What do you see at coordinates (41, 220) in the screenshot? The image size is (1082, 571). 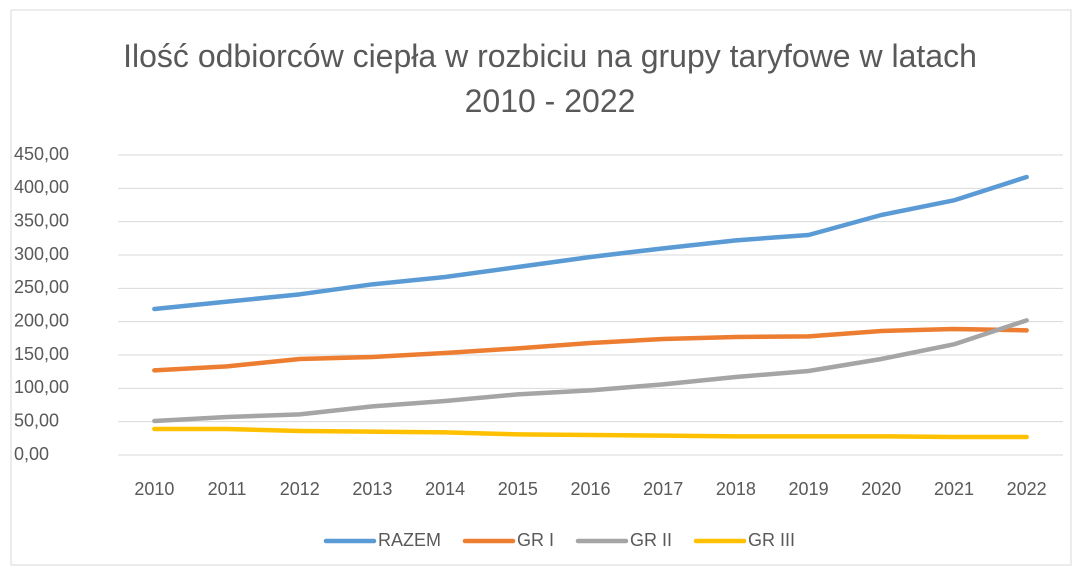 I see `y-tick-label: 350,00` at bounding box center [41, 220].